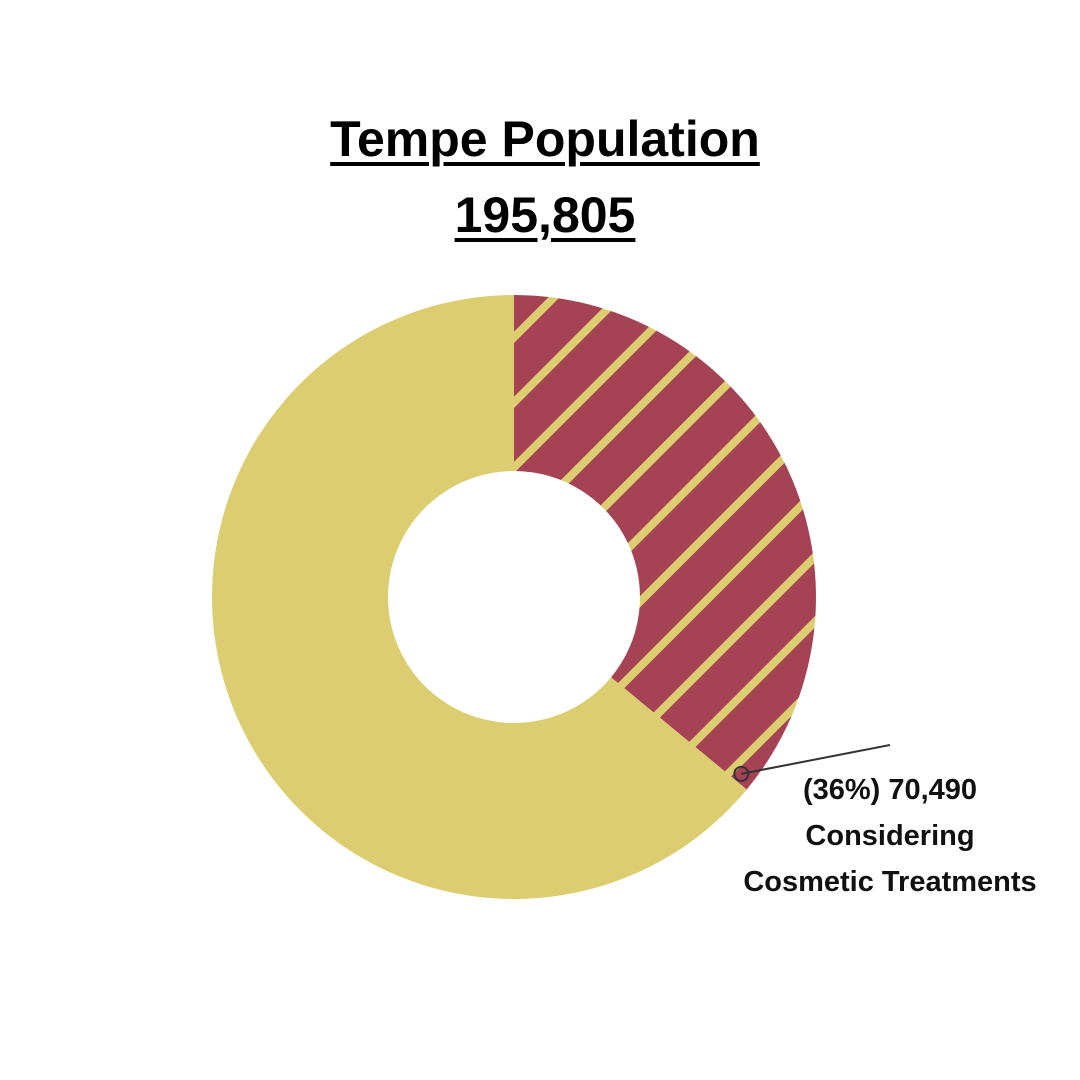 The image size is (1080, 1080). I want to click on category-line: Cosmetic Treatments, so click(889, 882).